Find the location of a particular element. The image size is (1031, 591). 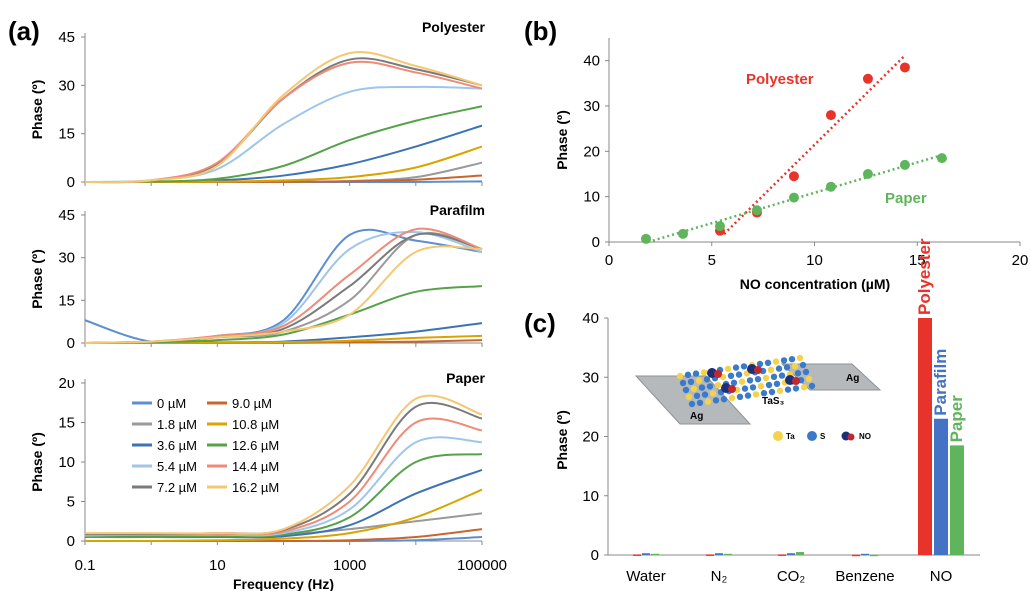

y-tick-label: 40 is located at coordinates (591, 61).